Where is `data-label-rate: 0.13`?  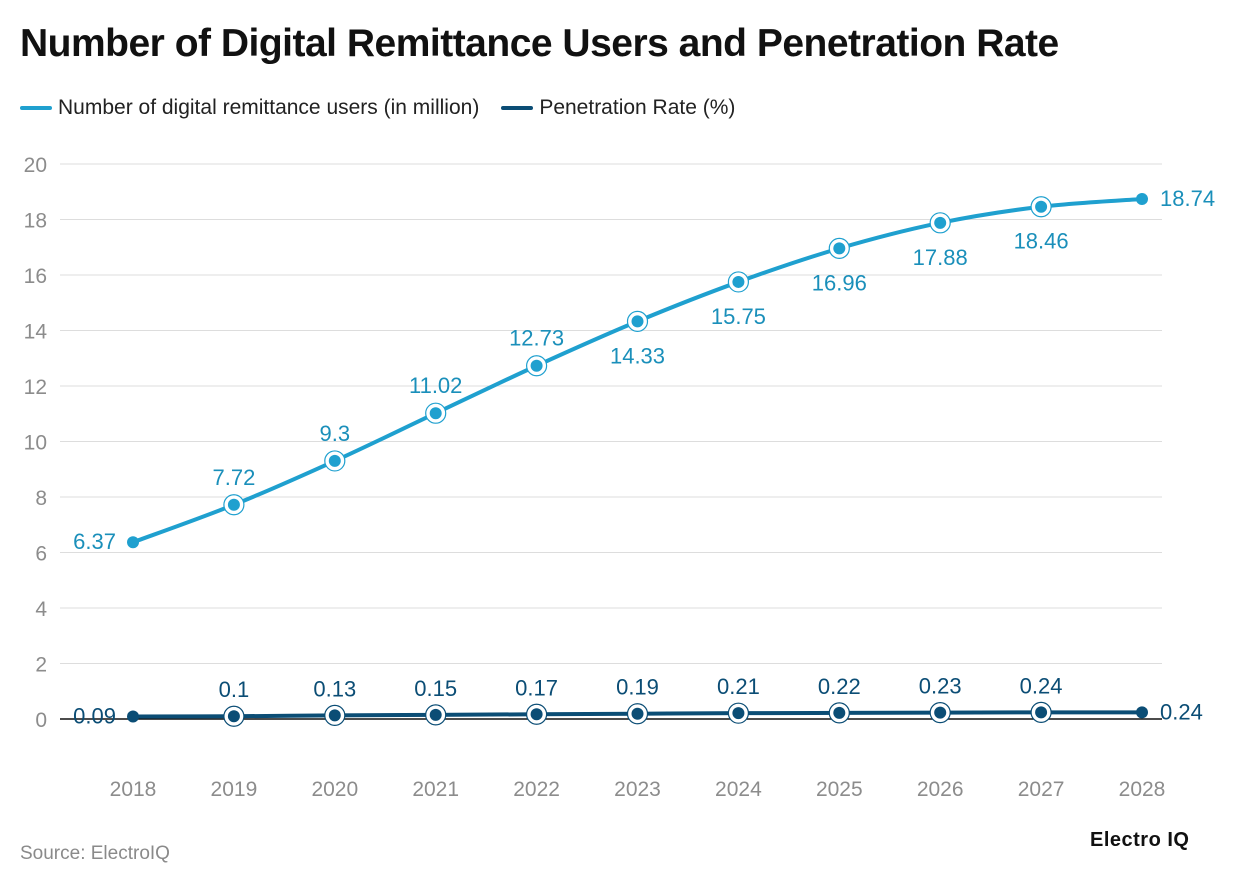
data-label-rate: 0.13 is located at coordinates (334, 688).